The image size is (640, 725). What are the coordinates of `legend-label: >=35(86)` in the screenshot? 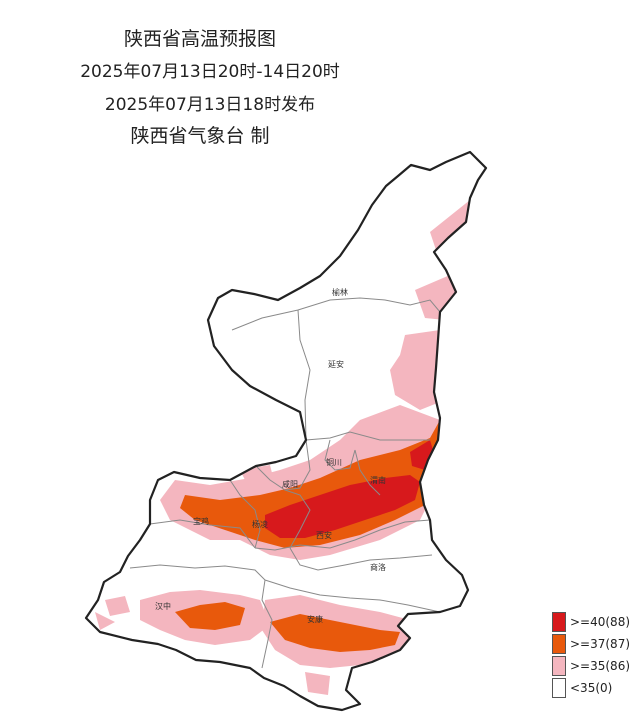 It's located at (600, 666).